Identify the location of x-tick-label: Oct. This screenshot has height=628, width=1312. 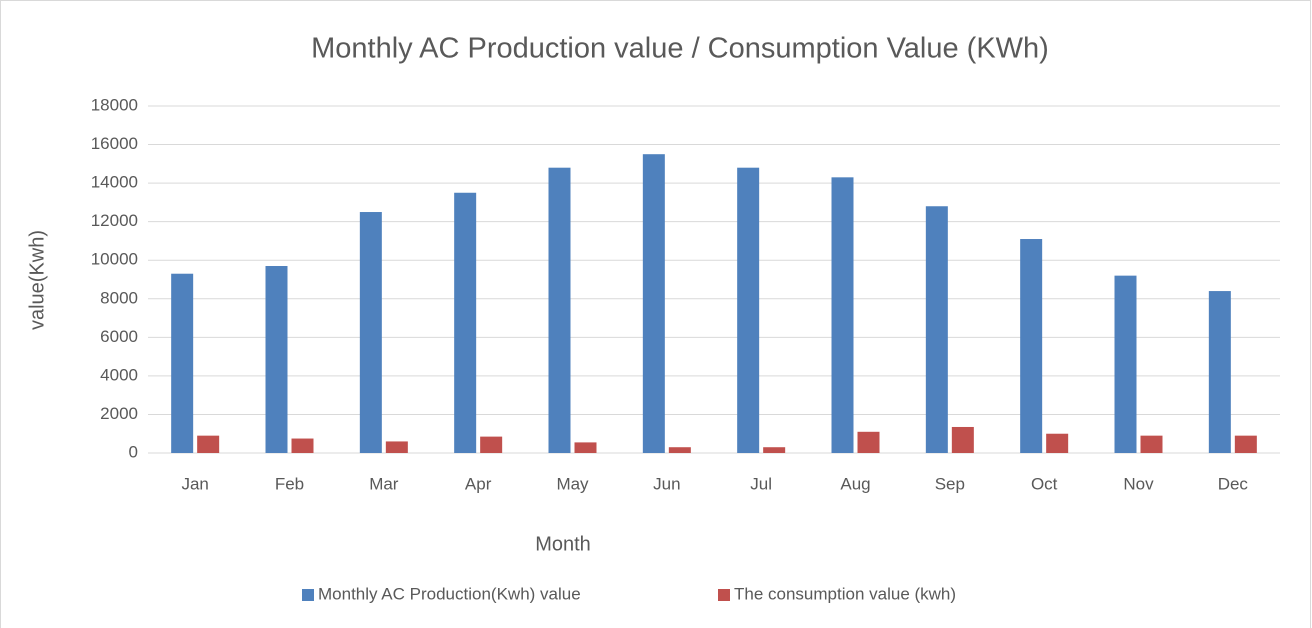
(1044, 483).